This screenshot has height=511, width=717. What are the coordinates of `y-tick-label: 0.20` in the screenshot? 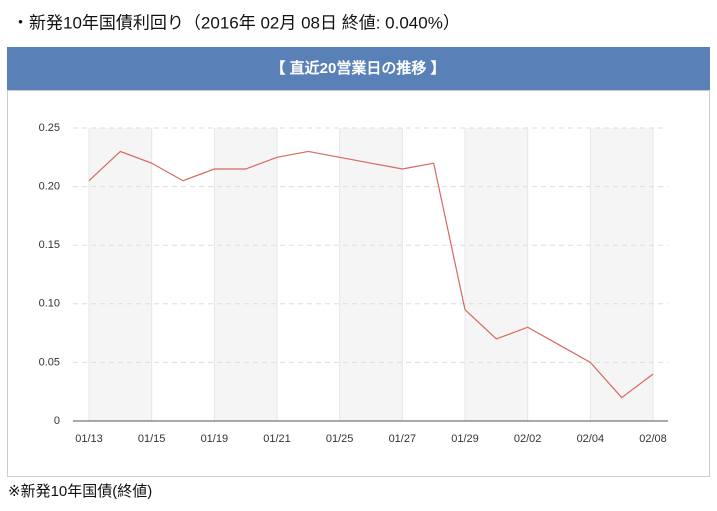 It's located at (49, 187).